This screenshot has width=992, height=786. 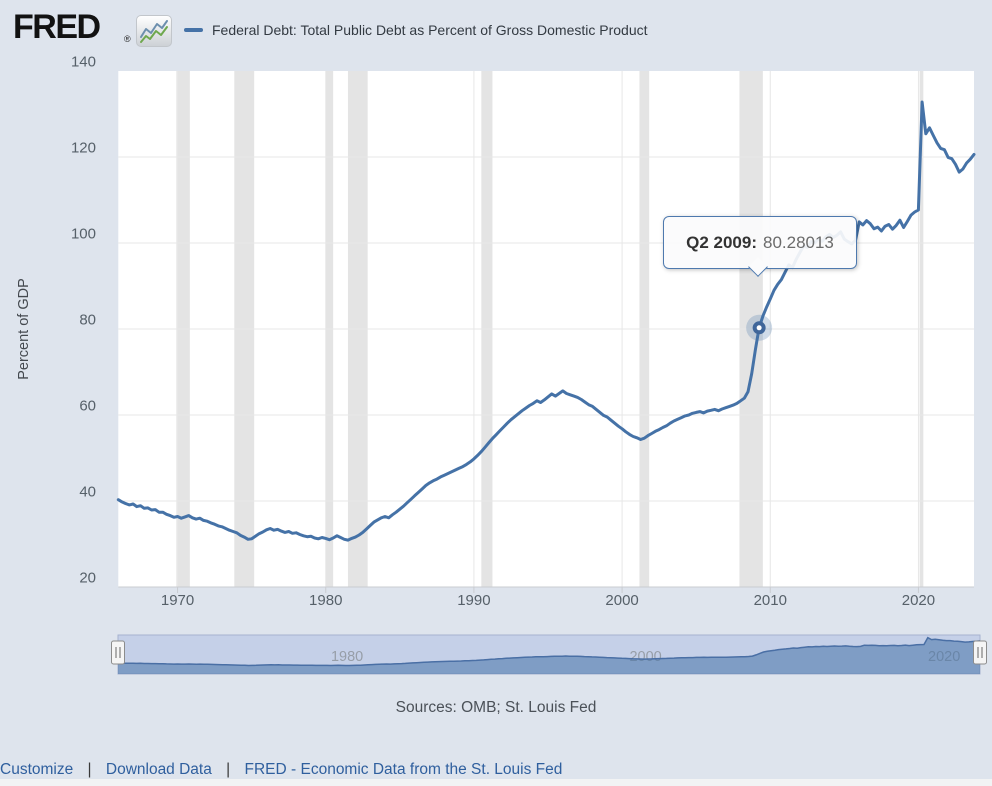 I want to click on registered-mark: ®, so click(x=127, y=39).